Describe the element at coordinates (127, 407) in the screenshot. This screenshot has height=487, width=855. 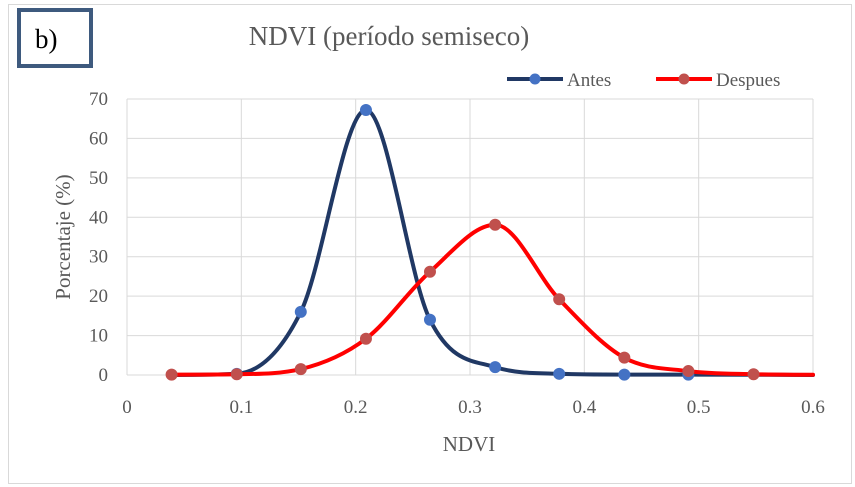
I see `x-tick-label: 0` at that location.